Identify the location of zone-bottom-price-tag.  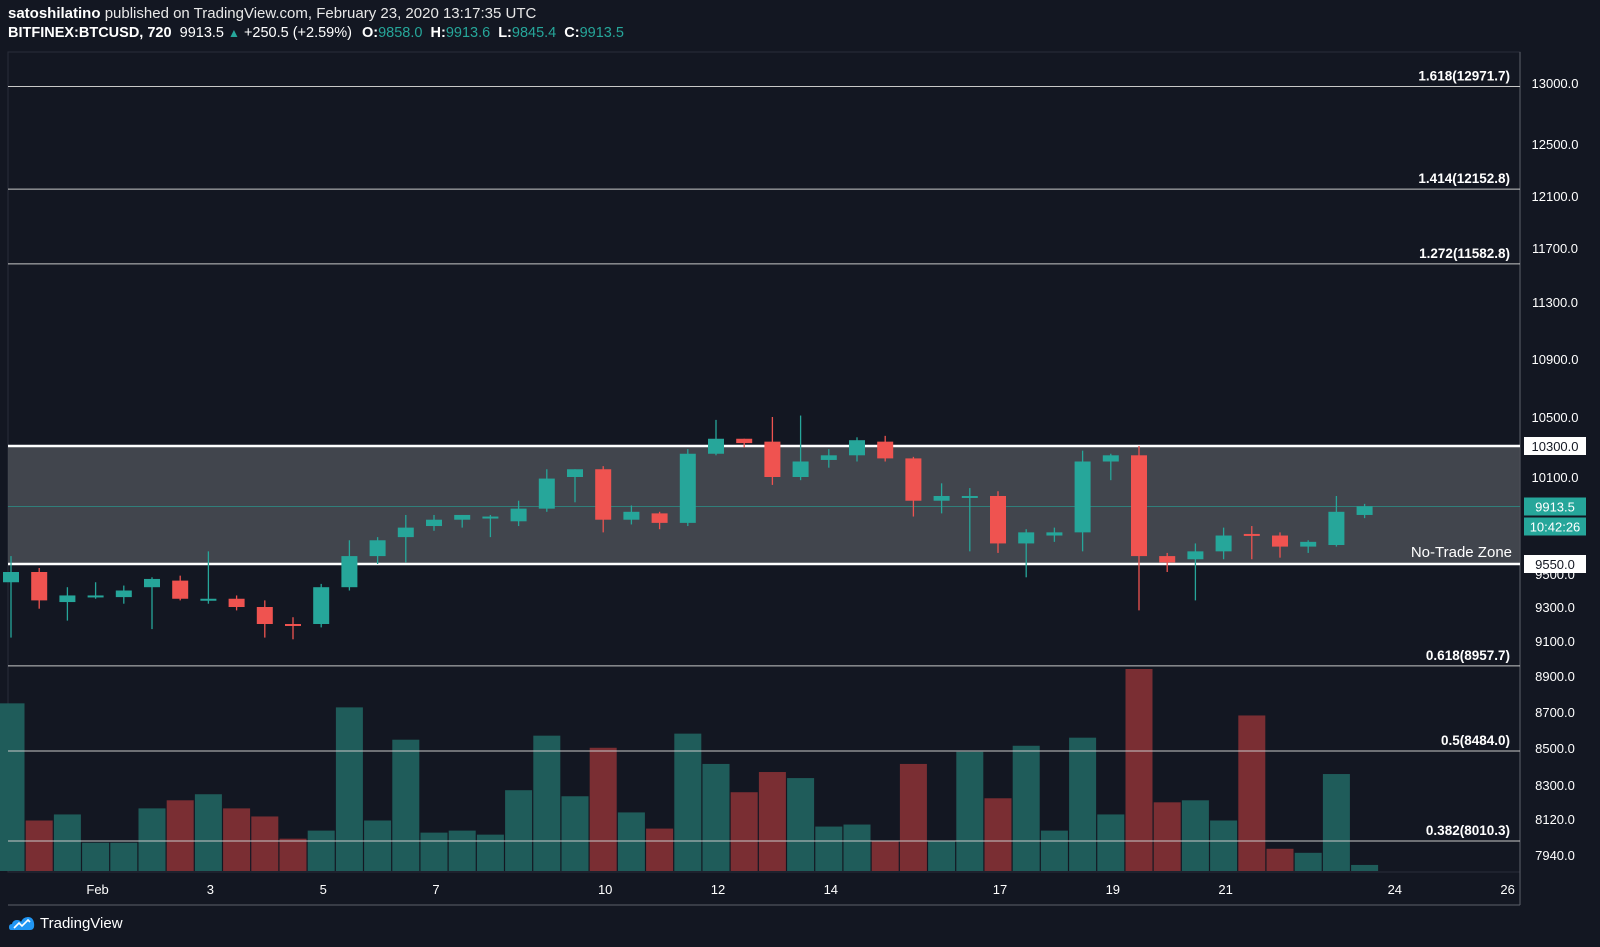
(1555, 564).